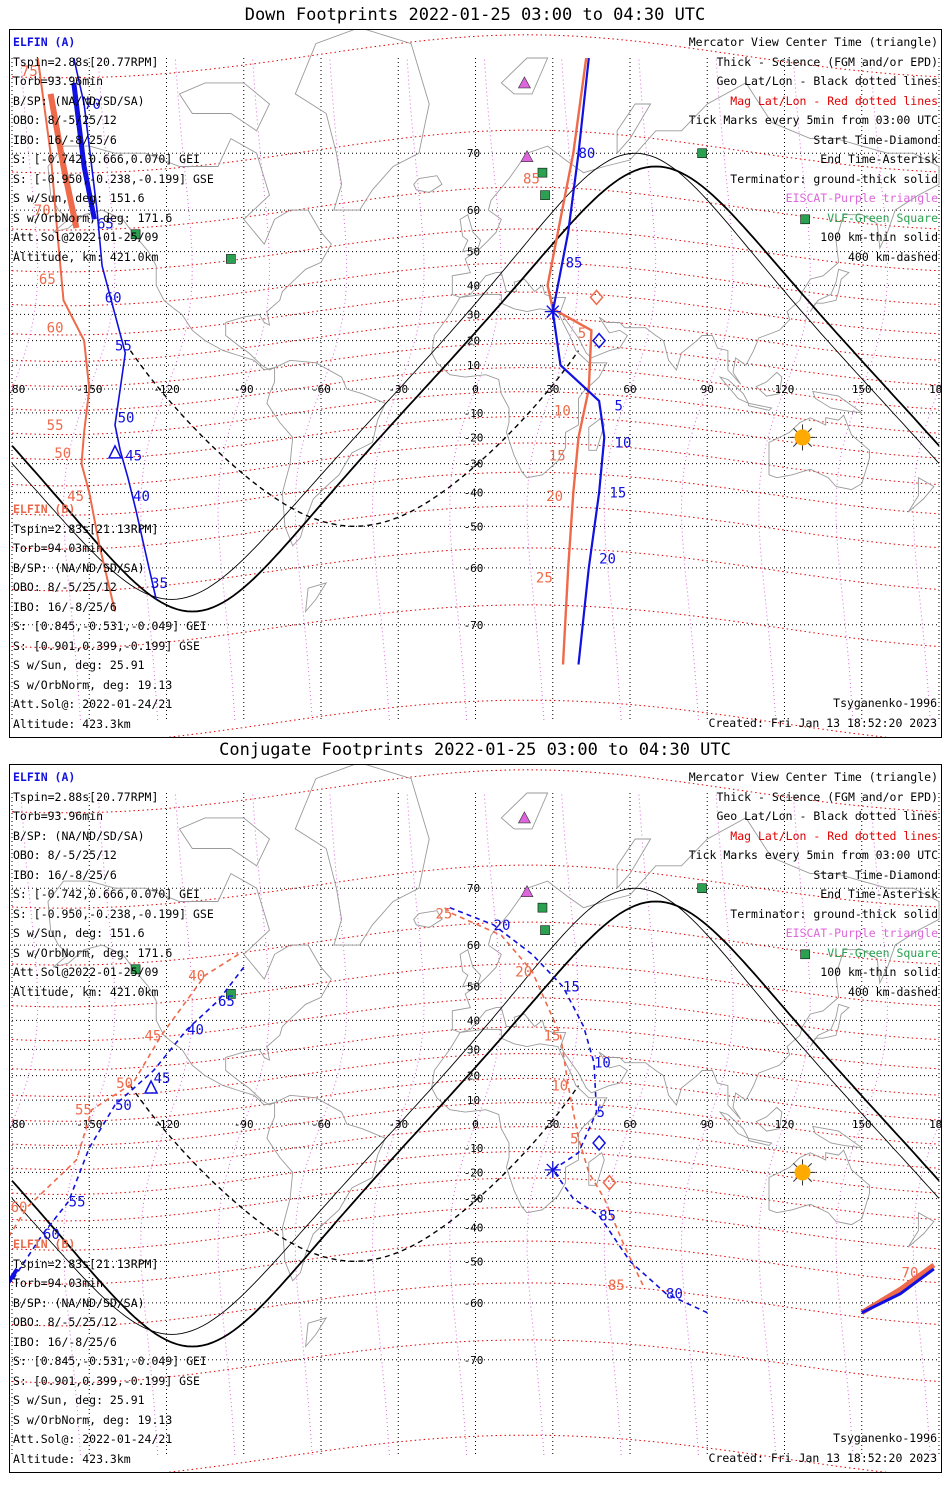 This screenshot has width=950, height=1500. What do you see at coordinates (86, 61) in the screenshot?
I see `elfin-a-info-line: Tspin=2.88s[20.77RPM]` at bounding box center [86, 61].